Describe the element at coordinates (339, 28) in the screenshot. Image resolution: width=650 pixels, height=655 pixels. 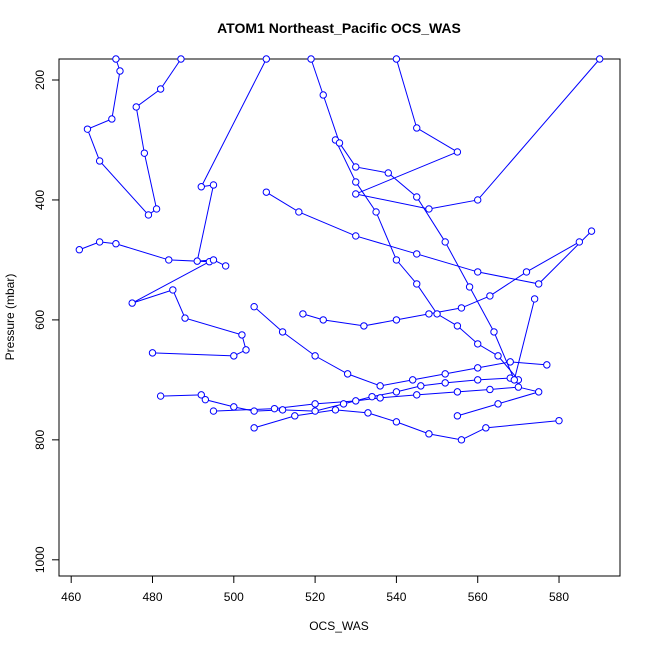
I see `chart-title: ATOM1 Northeast_Pacific OCS_WAS` at that location.